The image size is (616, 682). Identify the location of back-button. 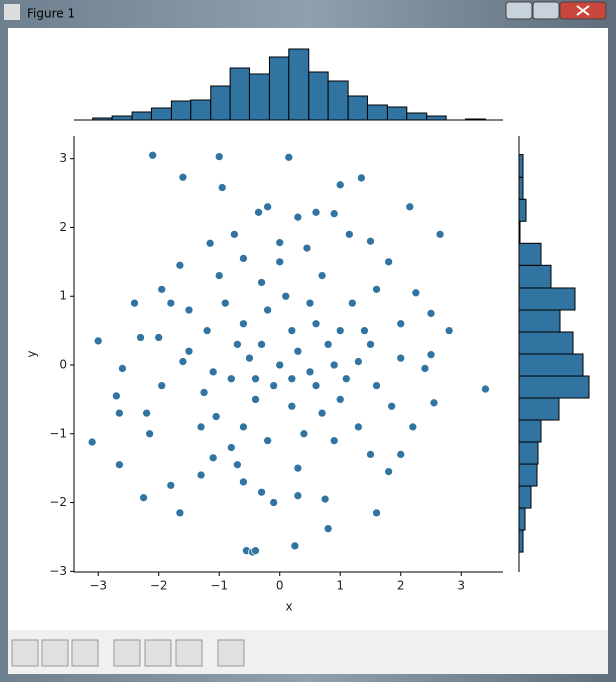
(55, 653).